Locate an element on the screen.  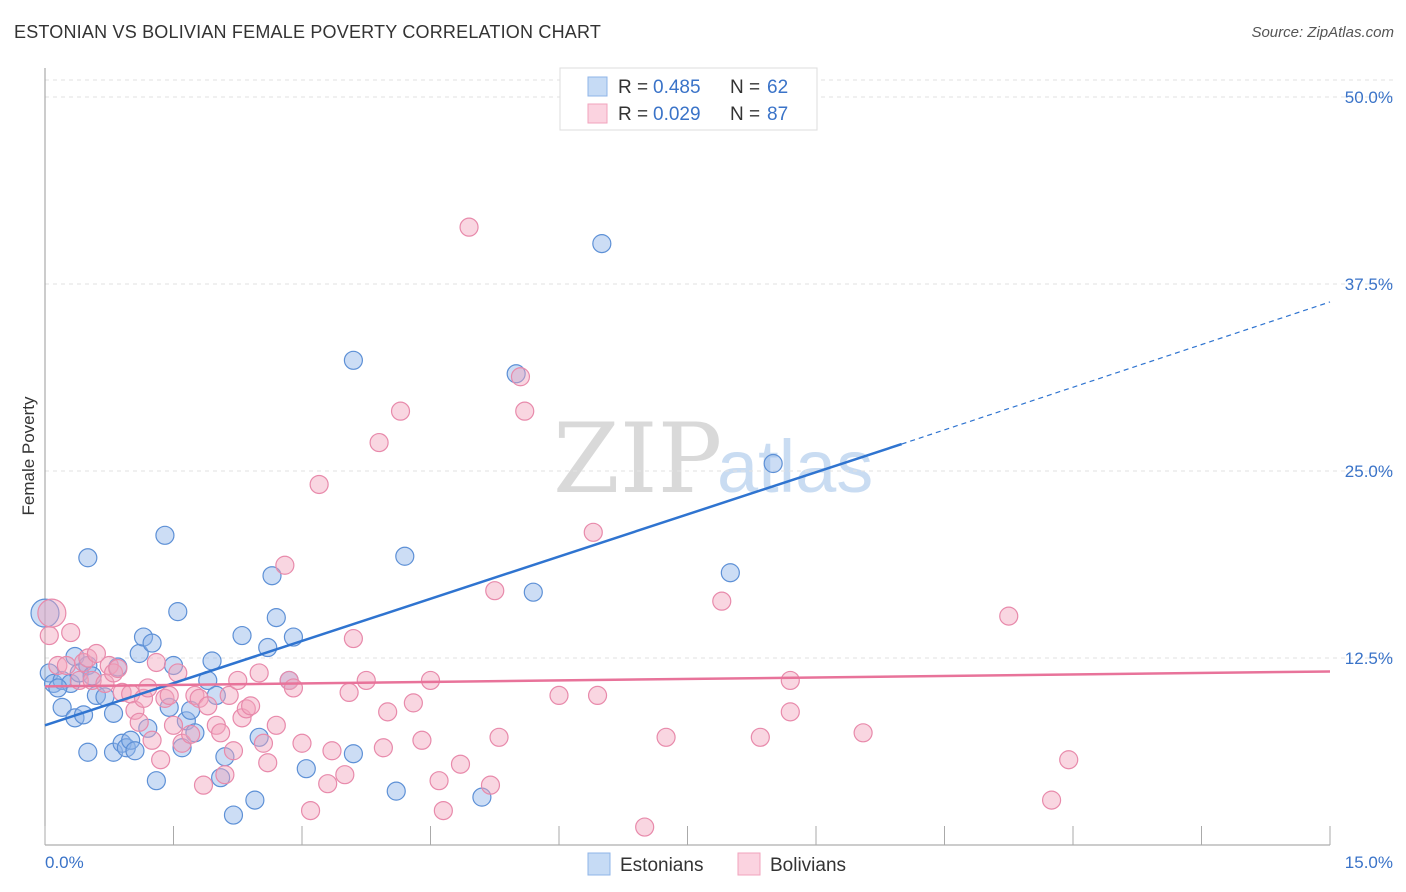
bottom-legend-swatch-estonians is located at coordinates (599, 864).